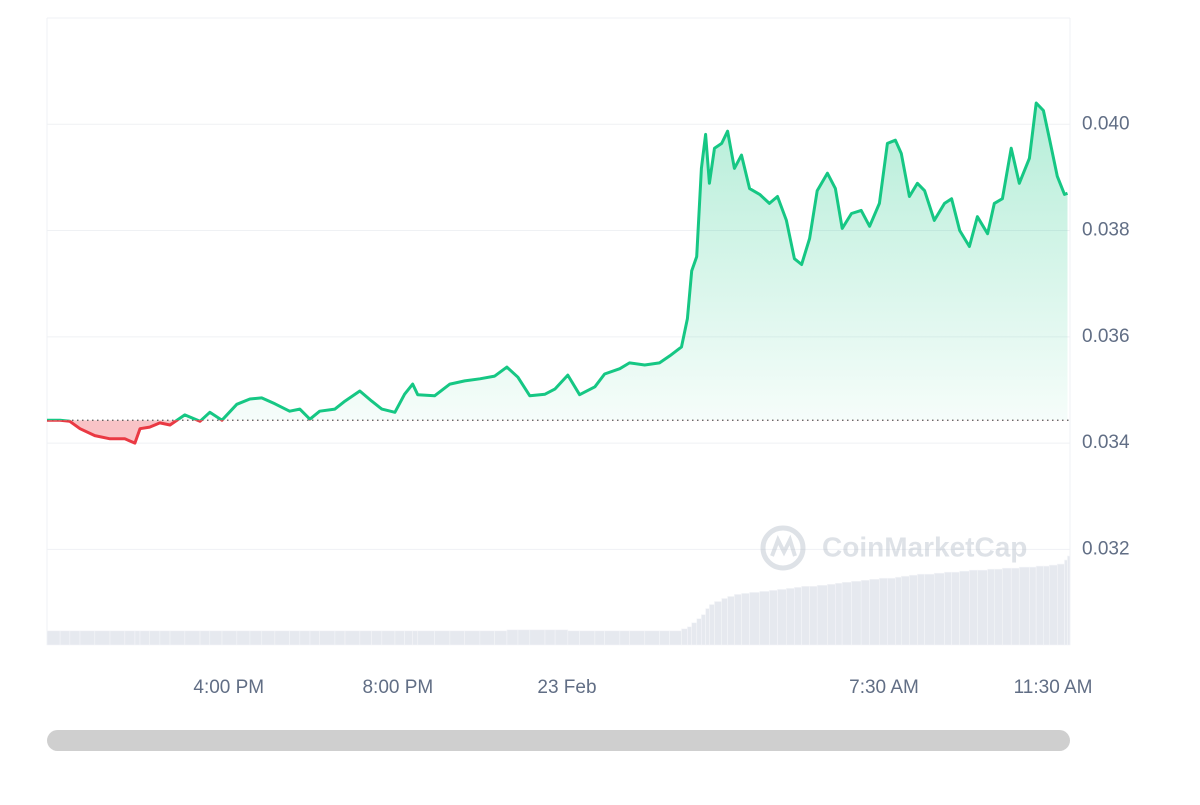 This screenshot has height=805, width=1200. What do you see at coordinates (1106, 548) in the screenshot?
I see `y-tick-label: 0.032` at bounding box center [1106, 548].